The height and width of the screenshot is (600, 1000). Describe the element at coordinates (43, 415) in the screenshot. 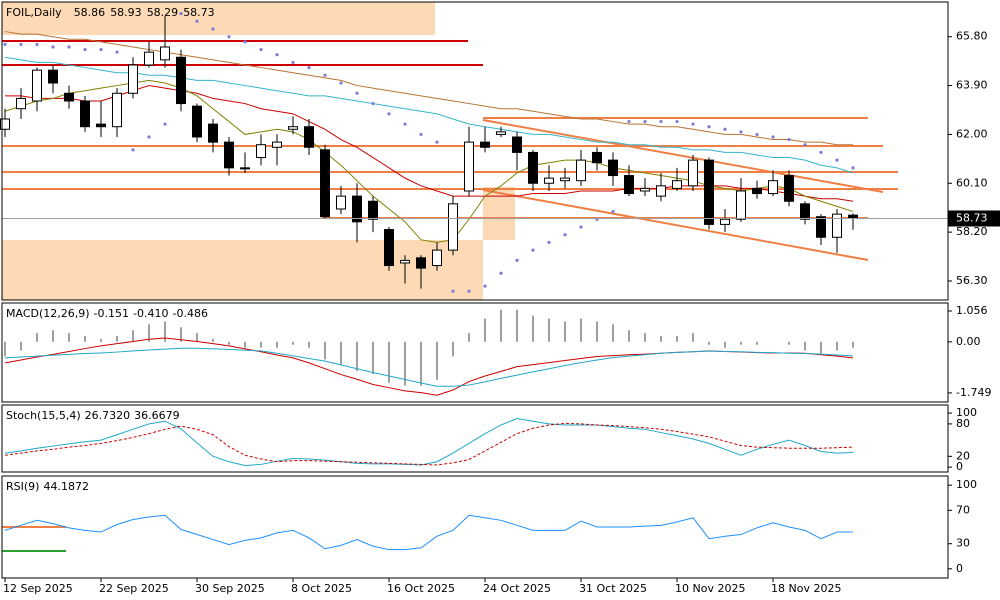

I see `title: Stoch(15,5,4)` at that location.